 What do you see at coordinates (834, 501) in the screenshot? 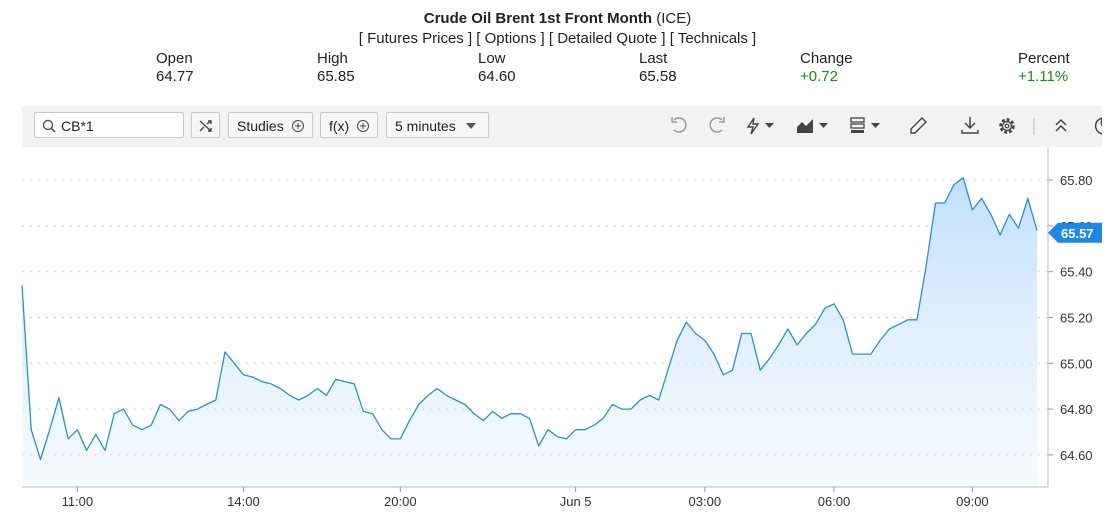
I see `x-tick-label: 06:00` at bounding box center [834, 501].